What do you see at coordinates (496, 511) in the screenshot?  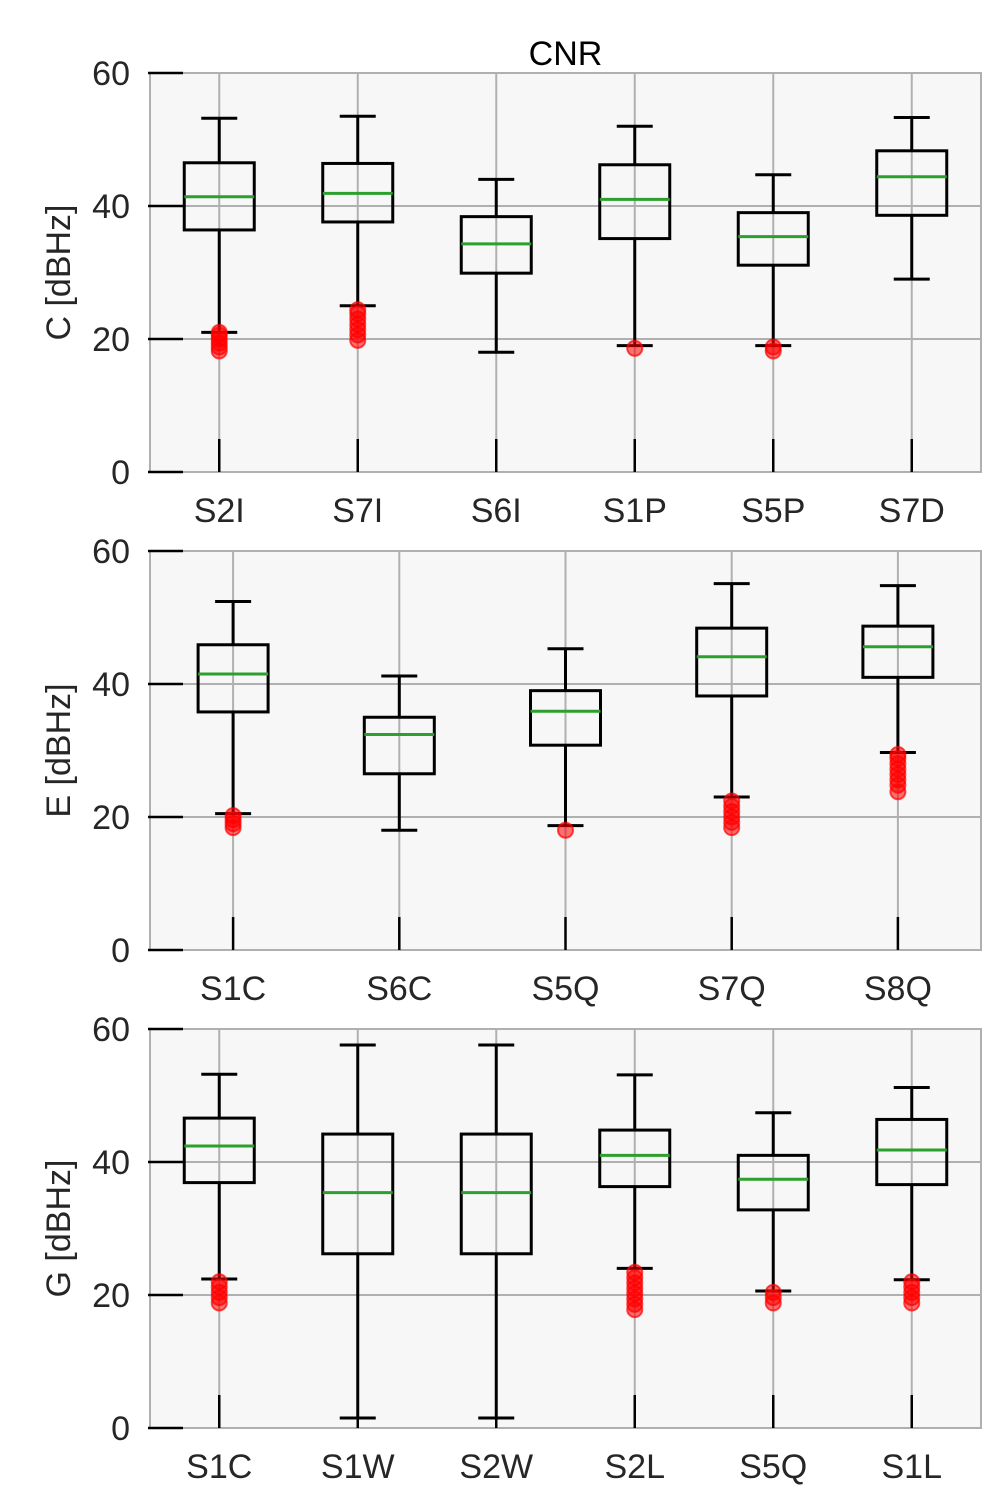 I see `x-tick-label: S6I` at bounding box center [496, 511].